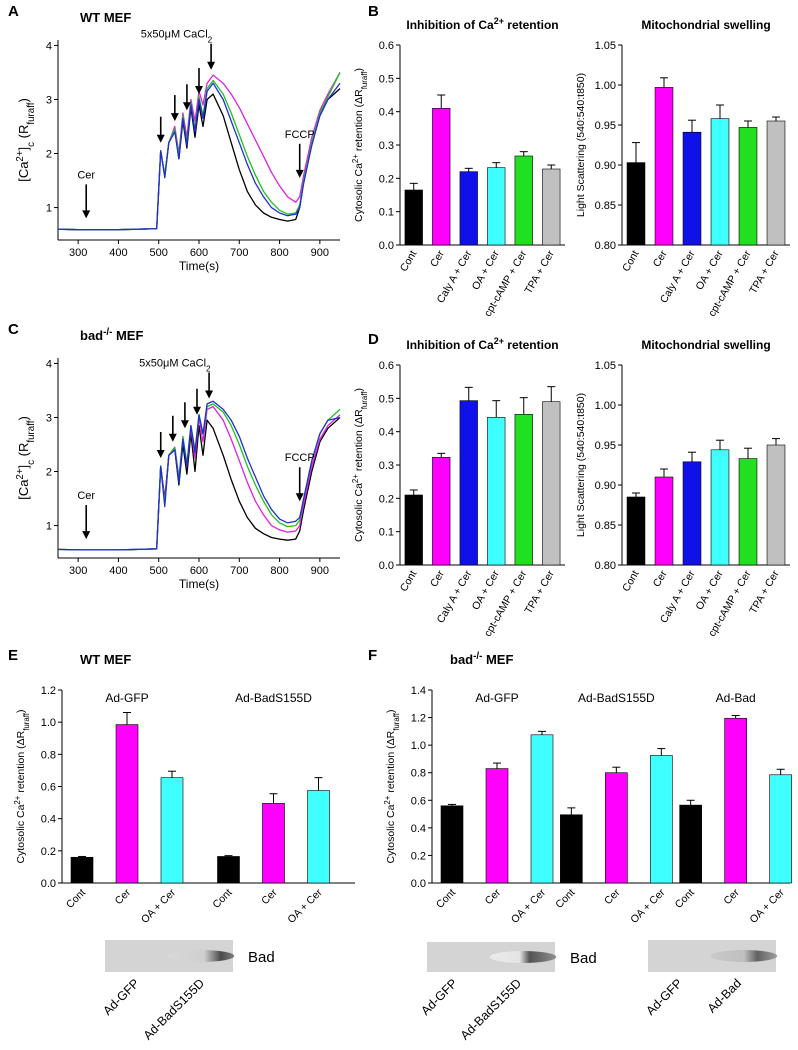 Image resolution: width=798 pixels, height=1050 pixels. I want to click on data-line, so click(199, 156).